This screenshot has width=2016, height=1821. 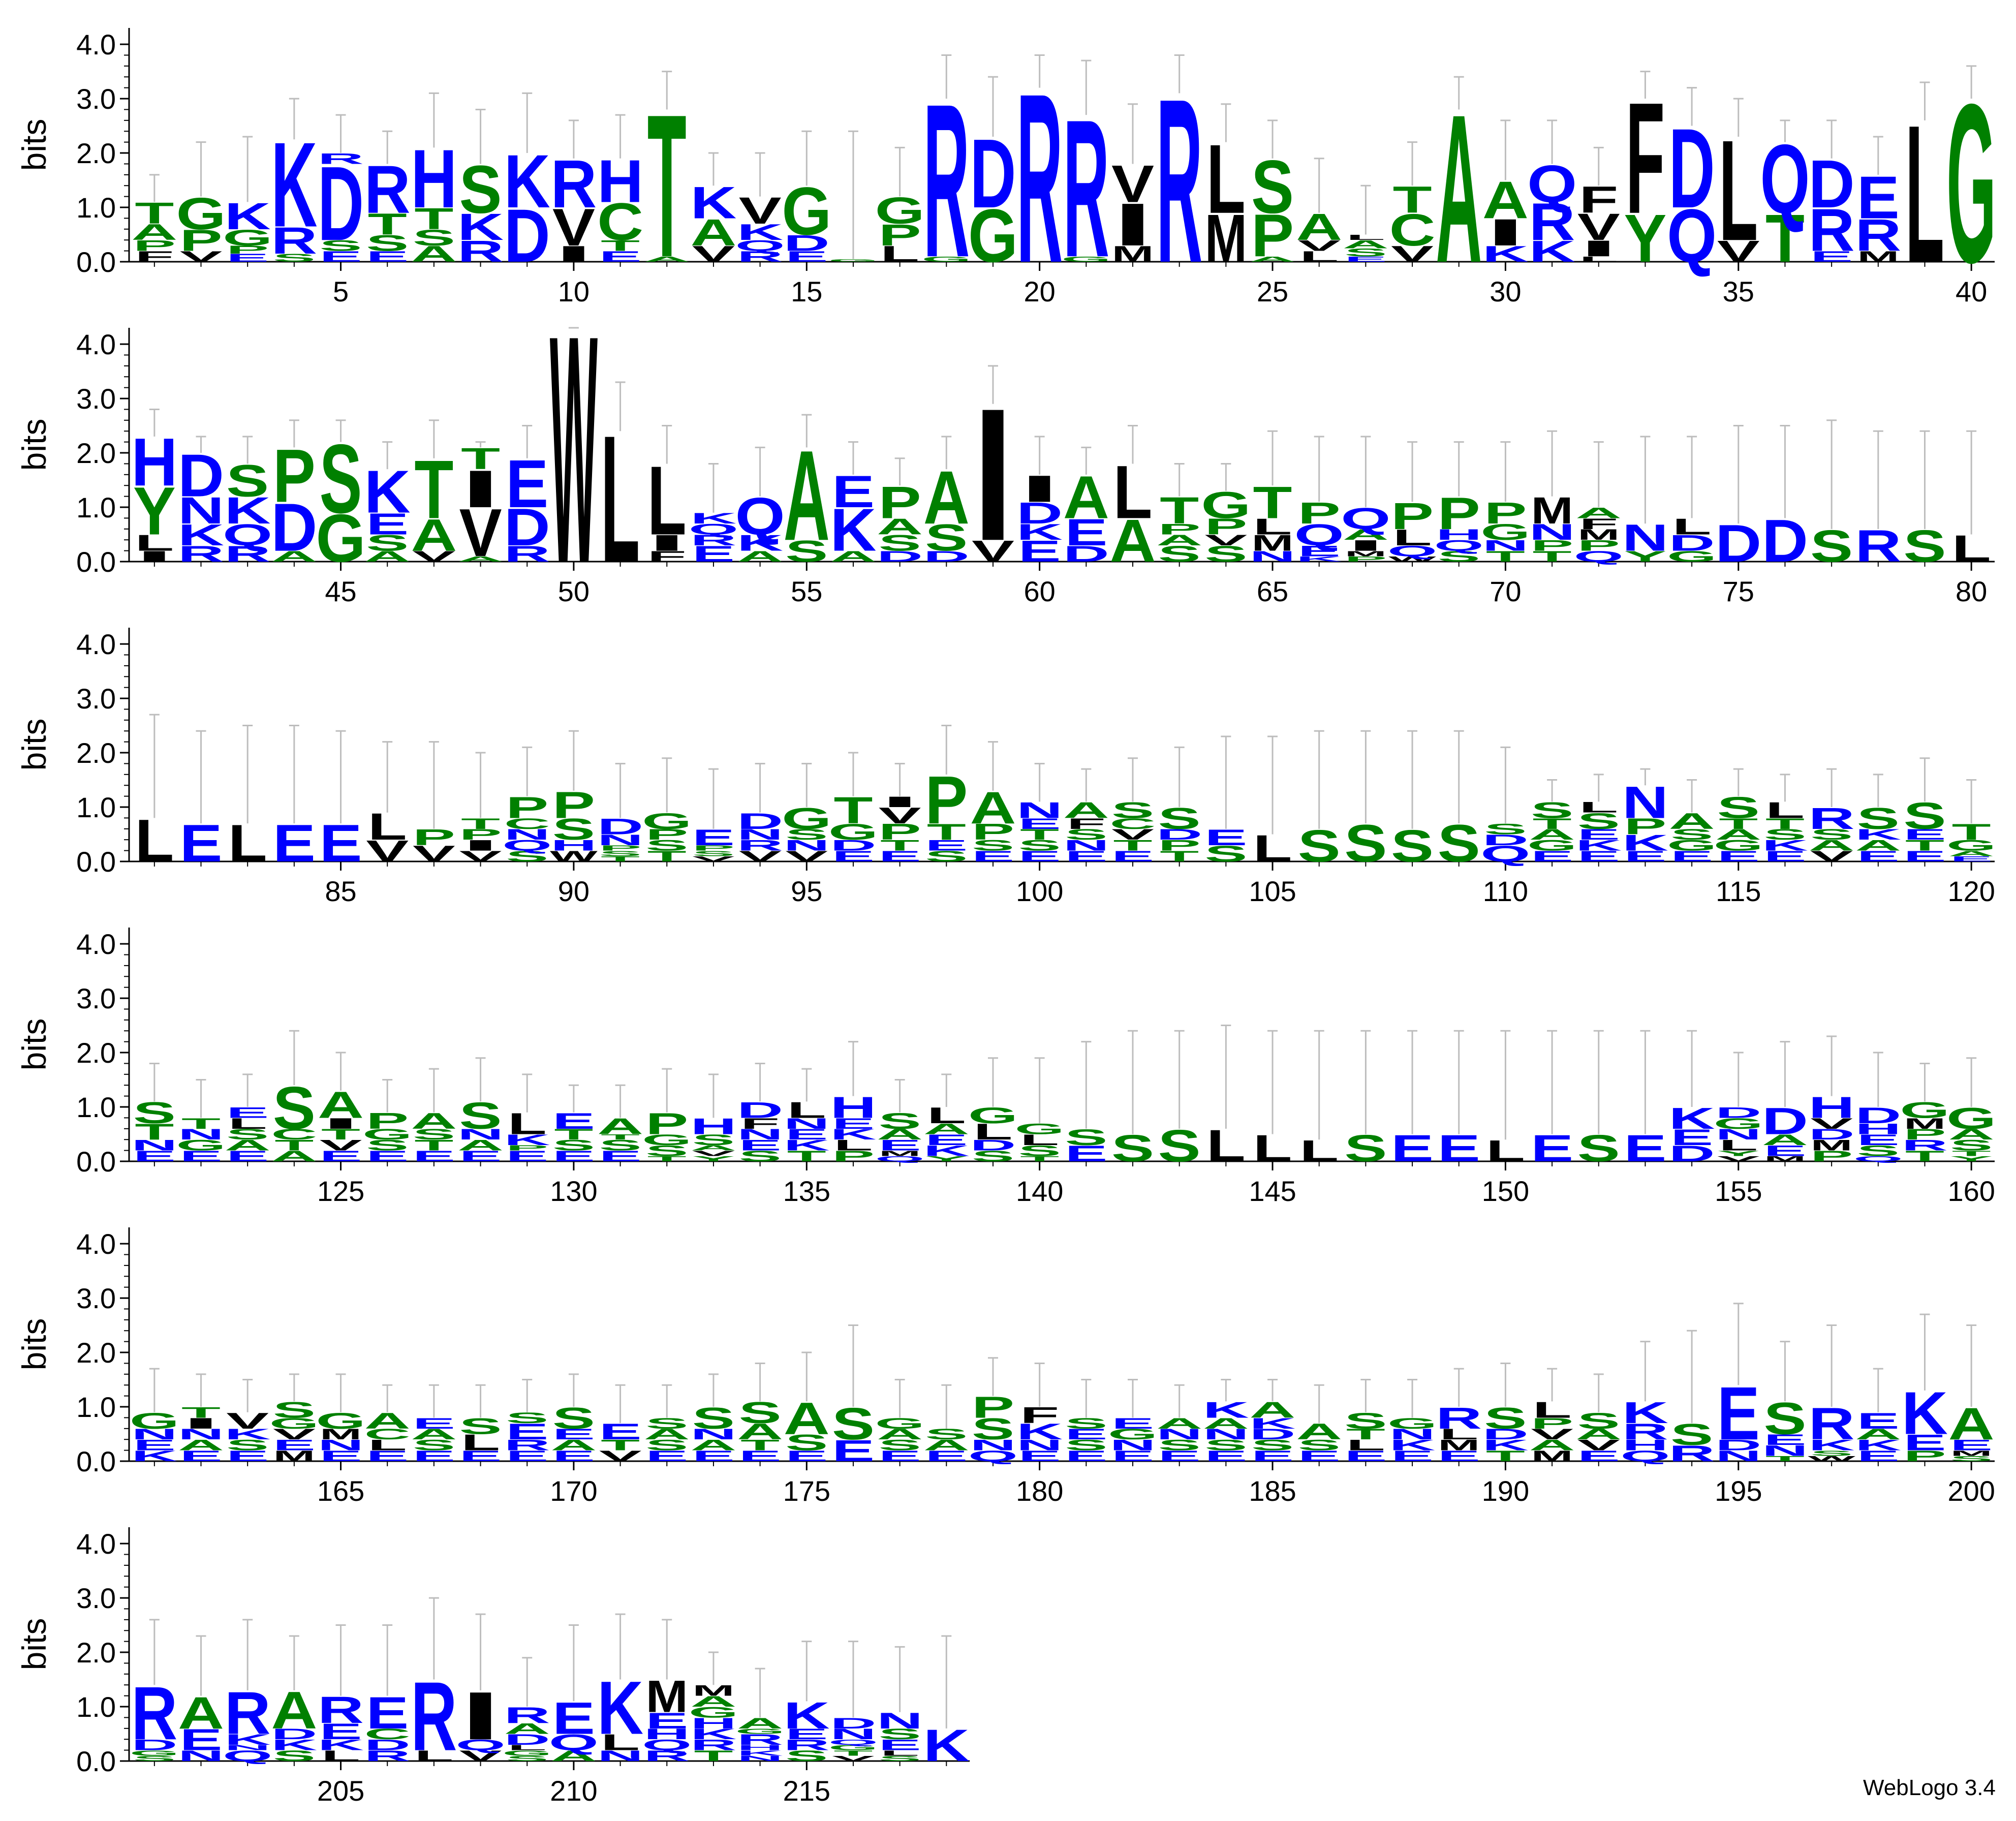 I want to click on stack-178: EAS, so click(x=946, y=1424).